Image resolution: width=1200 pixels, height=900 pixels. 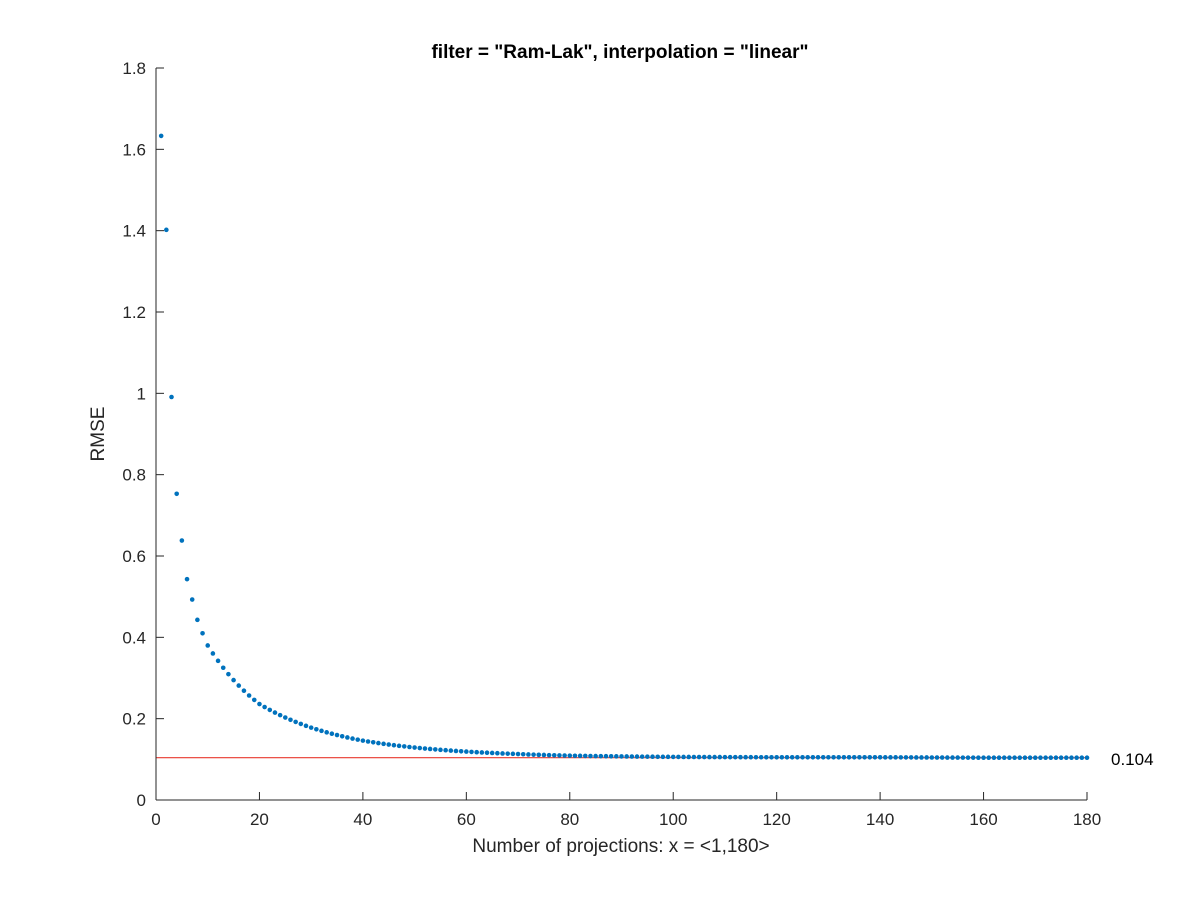 I want to click on x-axis-ticks: 0 20 40 60 80 100 120 140 160 180, so click(x=626, y=810).